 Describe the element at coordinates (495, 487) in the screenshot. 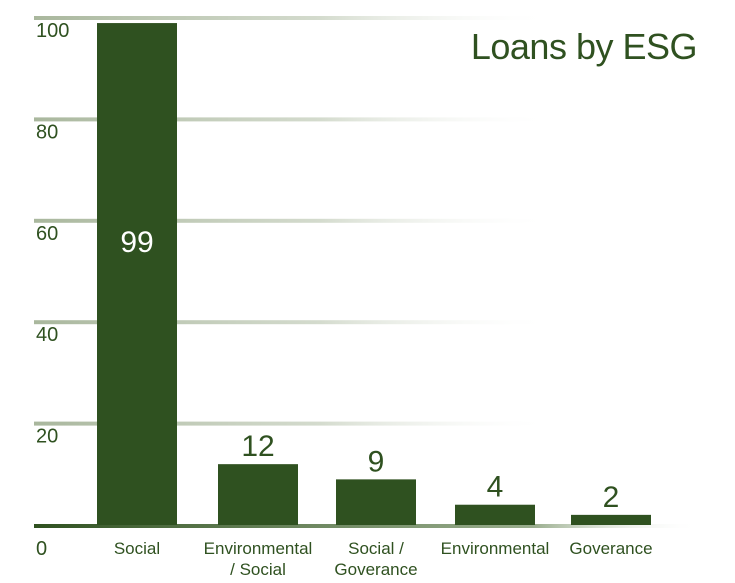

I see `data-label: 4` at that location.